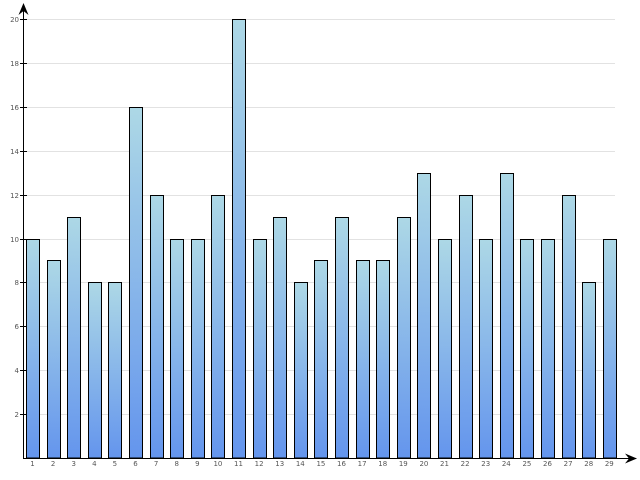 The height and width of the screenshot is (480, 640). I want to click on x-tick-label: 25, so click(526, 464).